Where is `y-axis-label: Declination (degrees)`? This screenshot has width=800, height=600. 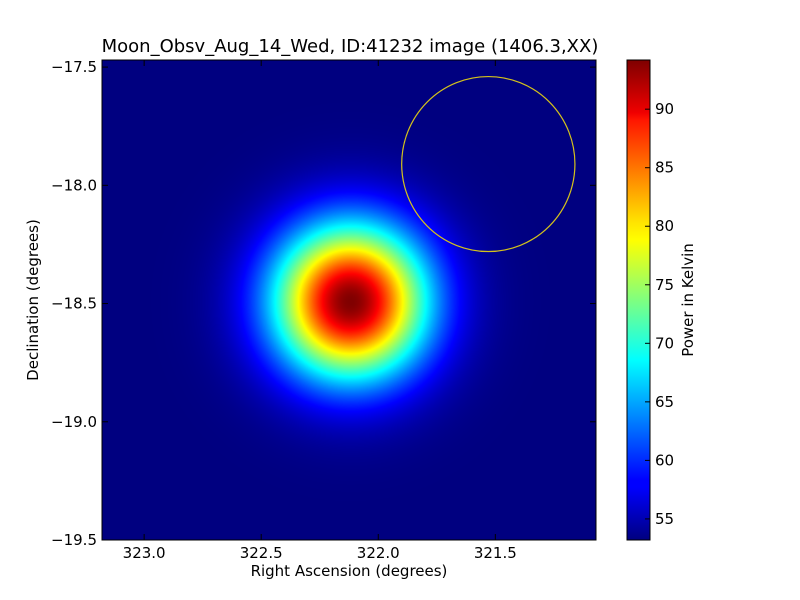
y-axis-label: Declination (degrees) is located at coordinates (33, 300).